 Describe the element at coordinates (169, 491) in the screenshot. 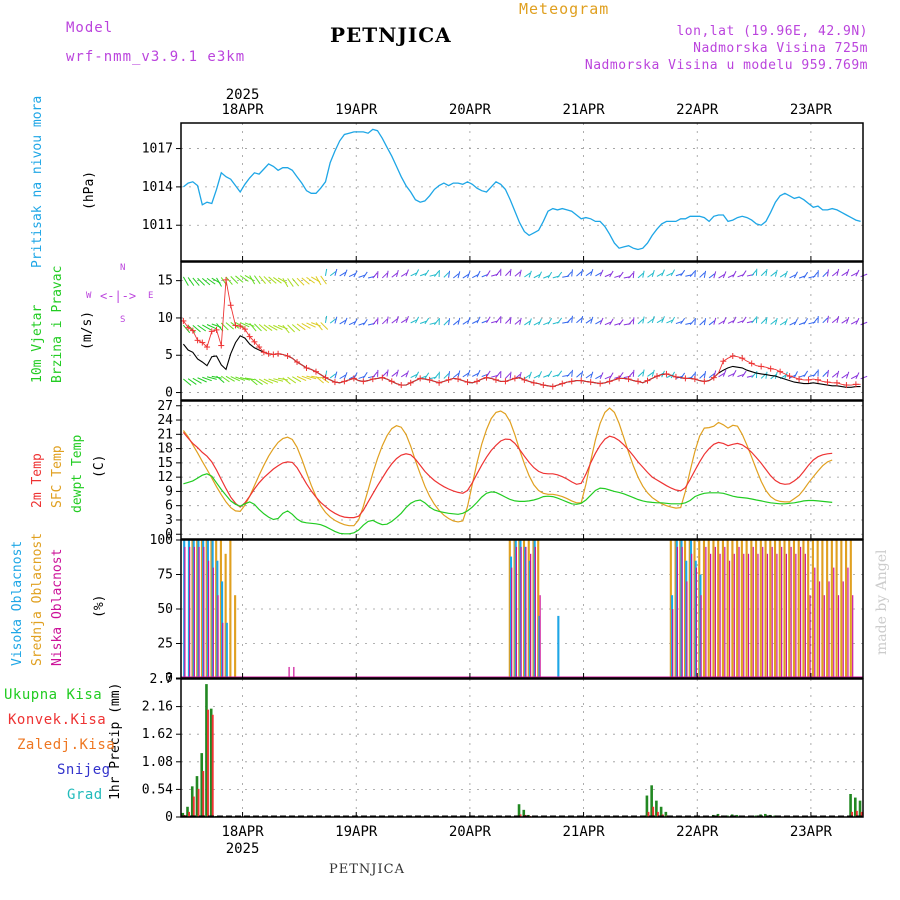

I see `ytick-label: 9` at that location.